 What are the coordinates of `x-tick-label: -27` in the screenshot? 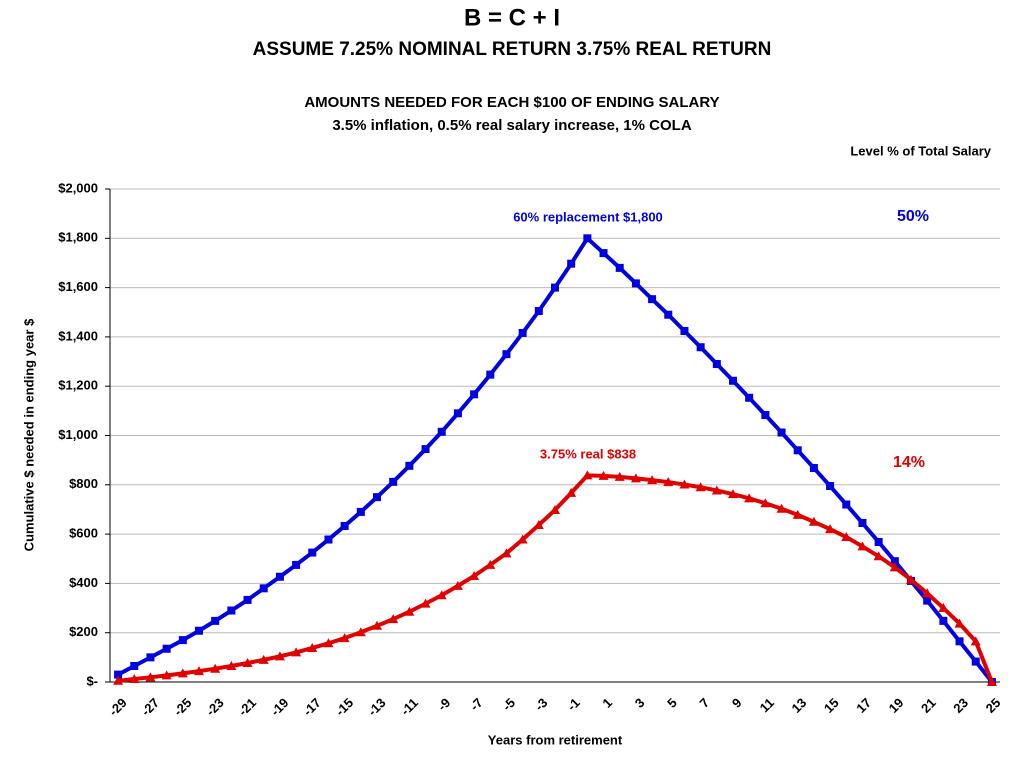 It's located at (150, 707).